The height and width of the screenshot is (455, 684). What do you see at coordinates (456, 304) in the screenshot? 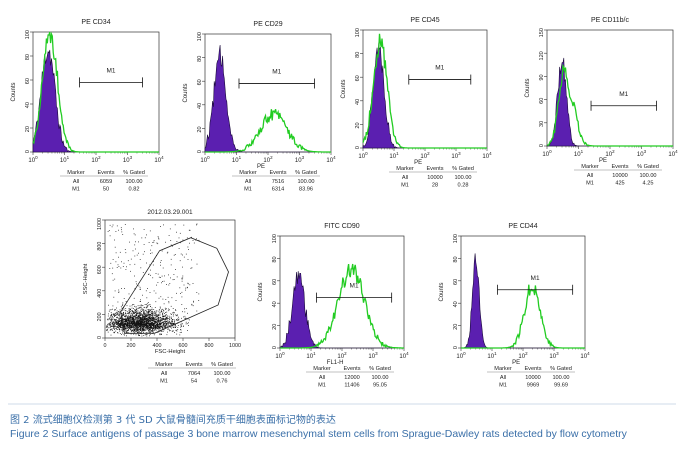
I see `y-tick-label: 40` at bounding box center [456, 304].